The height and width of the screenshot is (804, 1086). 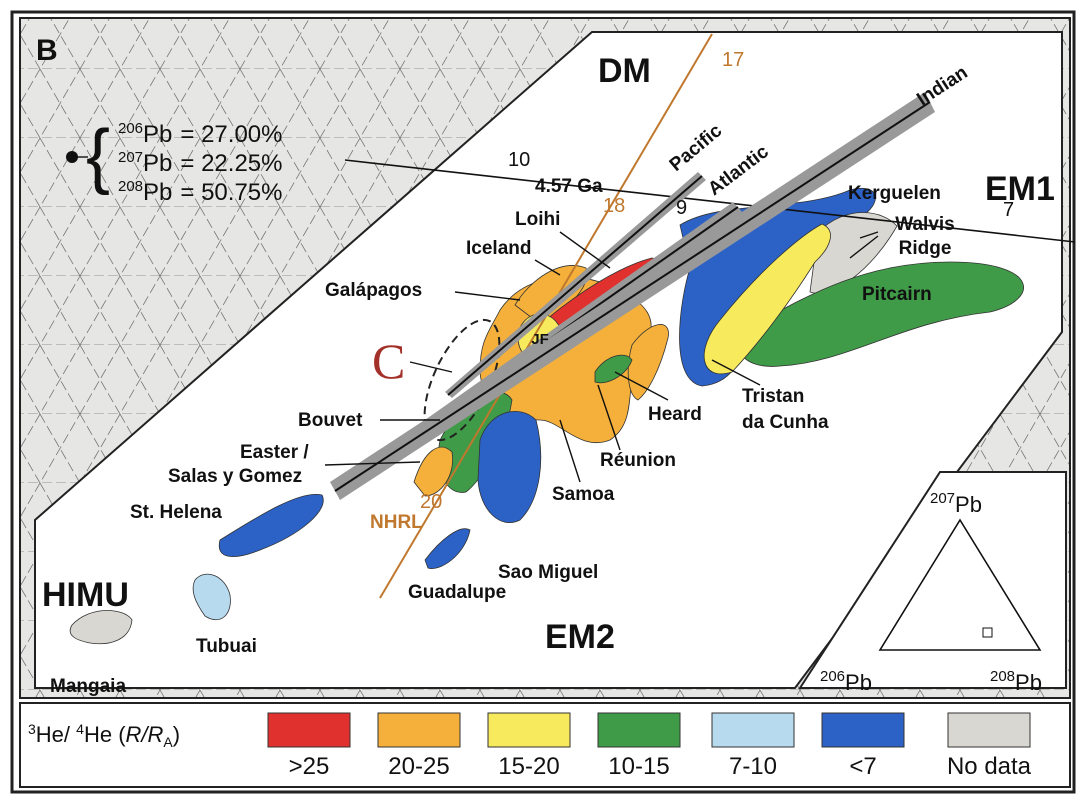 I want to click on inset-label: 207Pb, so click(x=956, y=503).